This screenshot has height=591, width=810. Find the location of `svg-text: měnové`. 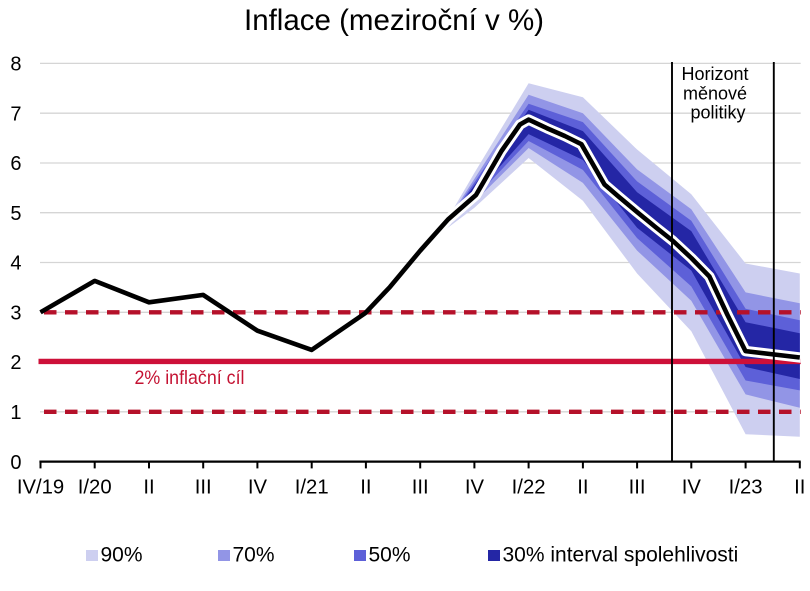

svg-text: měnové is located at coordinates (715, 93).